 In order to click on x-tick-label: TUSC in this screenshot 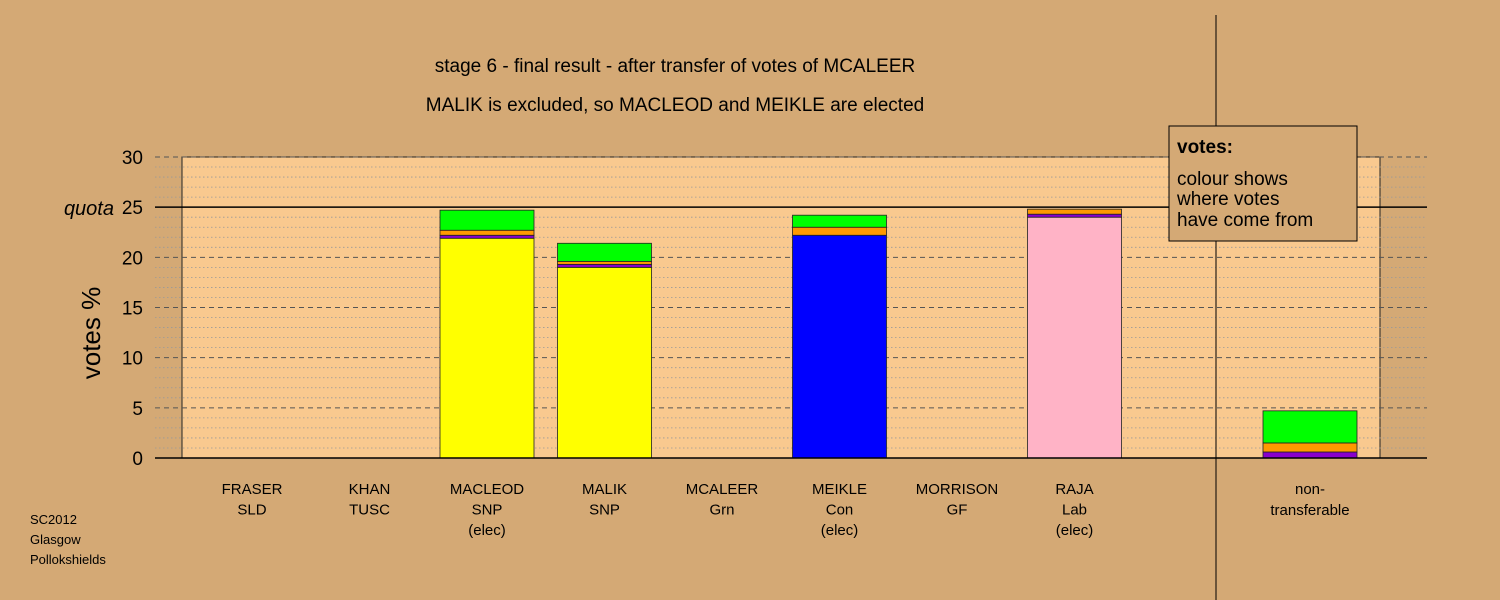, I will do `click(369, 510)`.